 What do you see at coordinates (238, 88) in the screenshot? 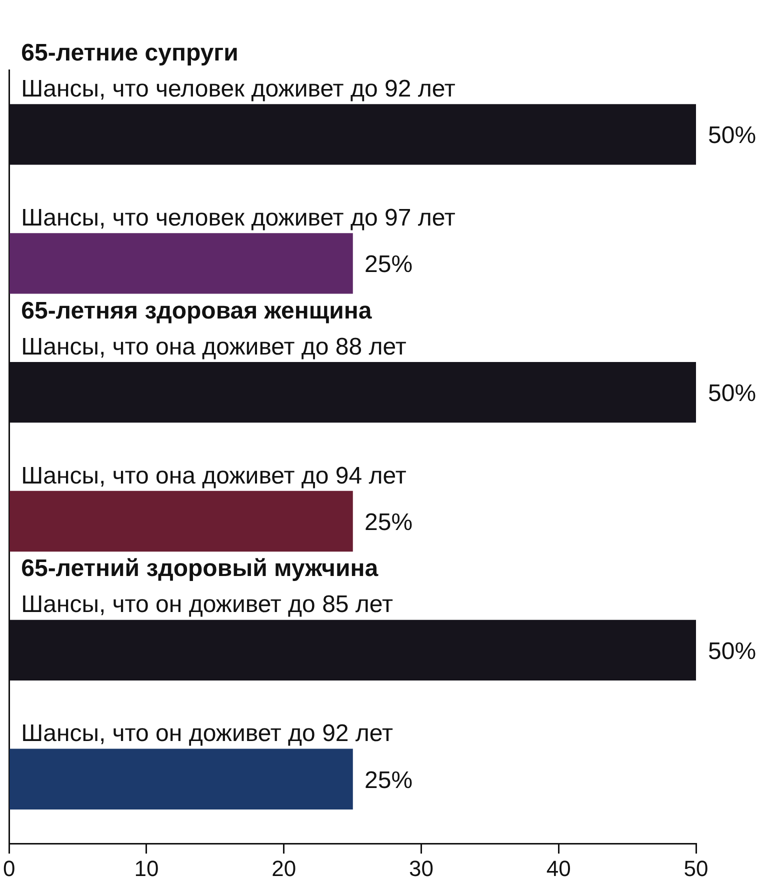
I see `y-tick-label: Шансы, что человек доживет до 92 лет` at bounding box center [238, 88].